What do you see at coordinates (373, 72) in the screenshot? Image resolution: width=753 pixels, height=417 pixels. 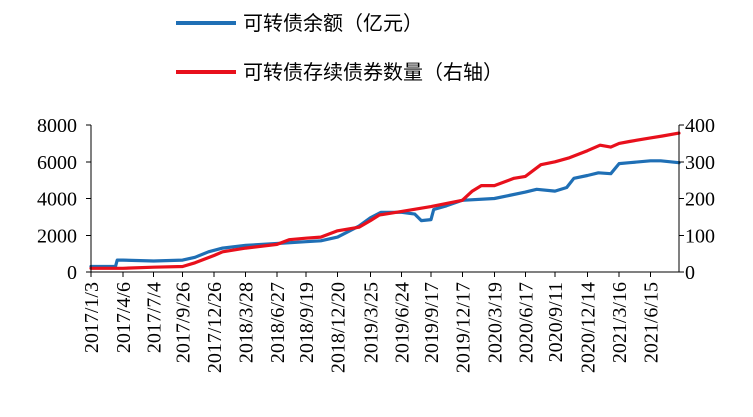 I see `legend-label-2: 可转债存续债券数量（右轴）` at bounding box center [373, 72].